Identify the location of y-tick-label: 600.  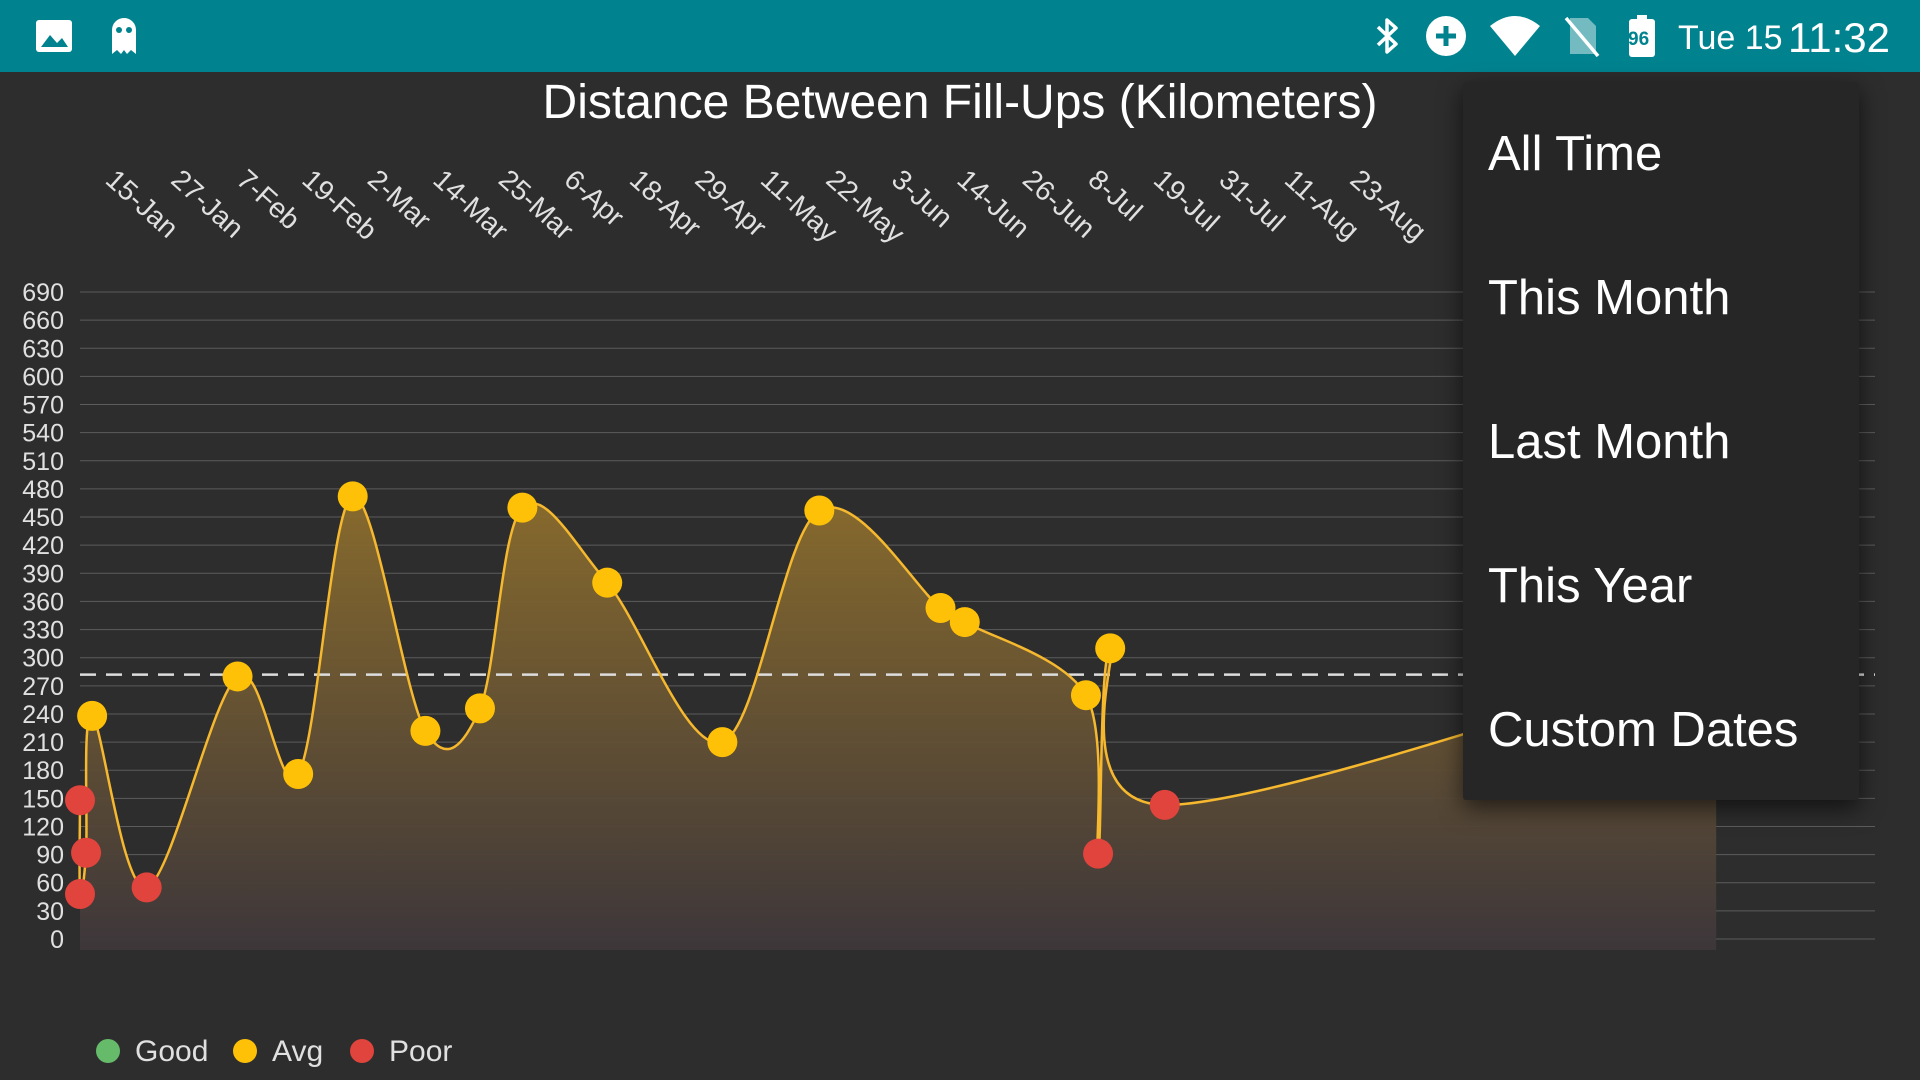
(43, 377).